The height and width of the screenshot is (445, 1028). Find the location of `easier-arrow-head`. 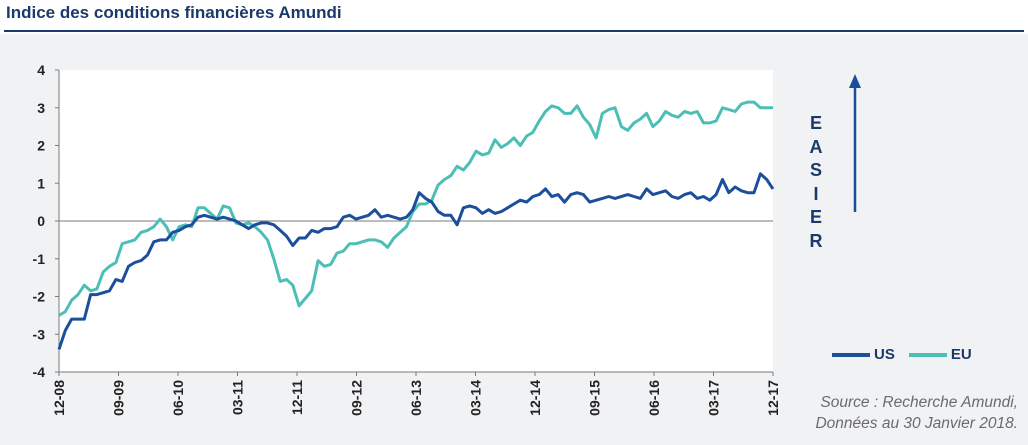

easier-arrow-head is located at coordinates (855, 81).